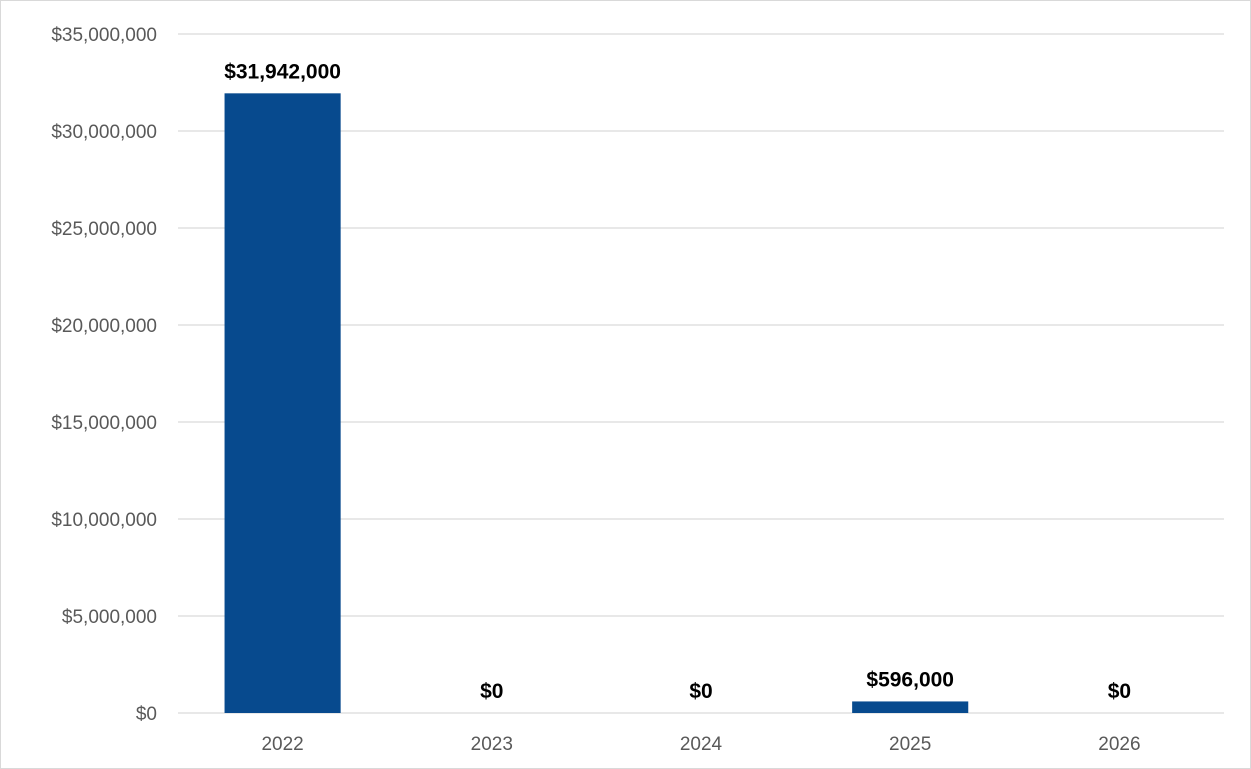  I want to click on y-tick-label: $20,000,000, so click(104, 326).